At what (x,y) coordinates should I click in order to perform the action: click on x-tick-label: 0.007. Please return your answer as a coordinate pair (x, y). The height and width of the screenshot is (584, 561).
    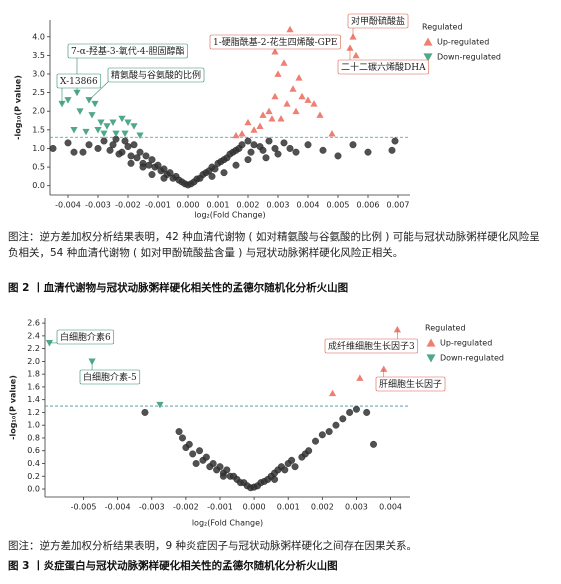
    Looking at the image, I should click on (398, 205).